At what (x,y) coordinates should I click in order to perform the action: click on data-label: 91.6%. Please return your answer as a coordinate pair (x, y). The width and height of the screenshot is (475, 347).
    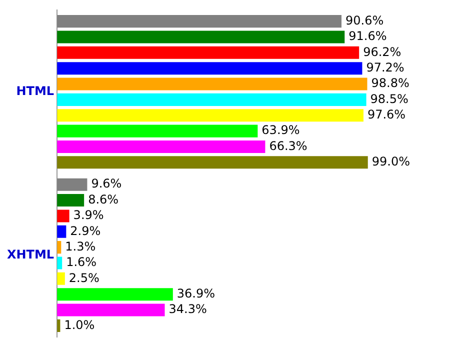
    Looking at the image, I should click on (367, 36).